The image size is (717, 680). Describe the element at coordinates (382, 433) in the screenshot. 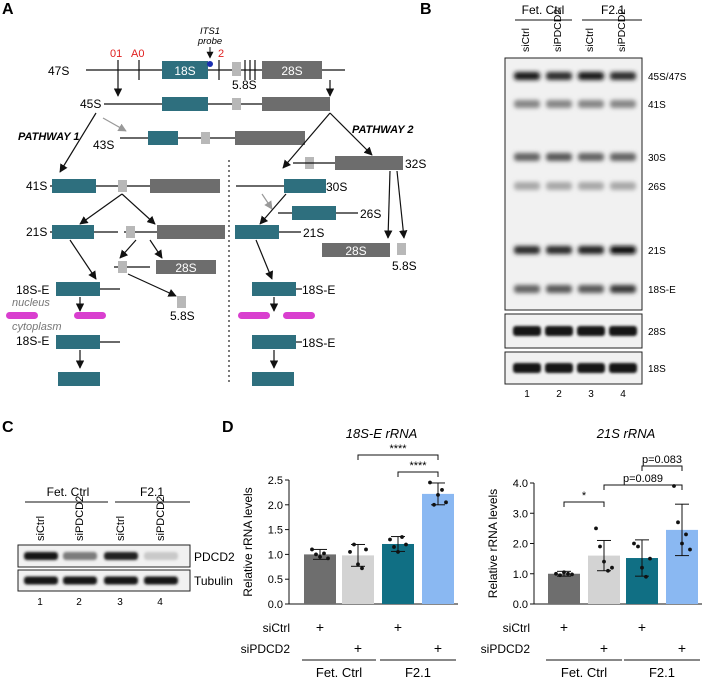

I see `chart-title: 18S-E rRNA` at that location.